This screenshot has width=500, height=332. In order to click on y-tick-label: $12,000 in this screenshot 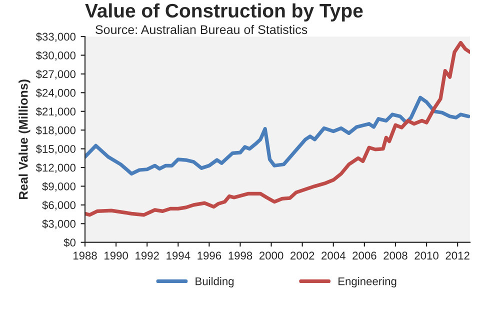, I will do `click(56, 168)`.